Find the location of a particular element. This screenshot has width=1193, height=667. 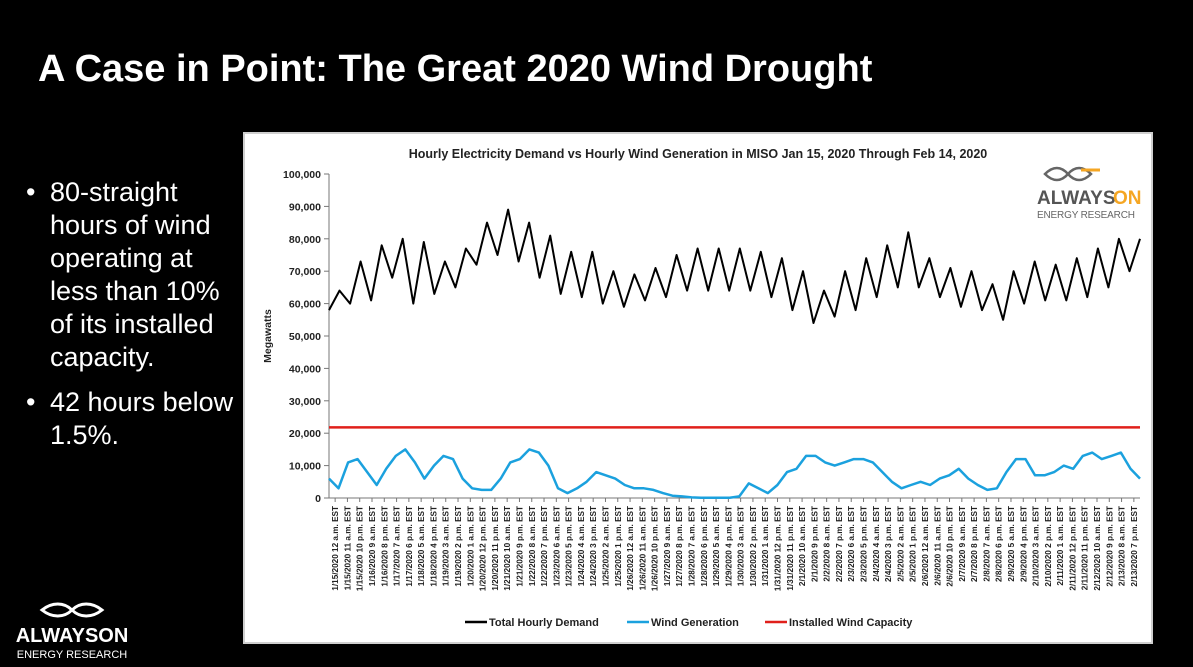

x-tick-label: 2/13/2020 7 p.m. EST is located at coordinates (1134, 546).